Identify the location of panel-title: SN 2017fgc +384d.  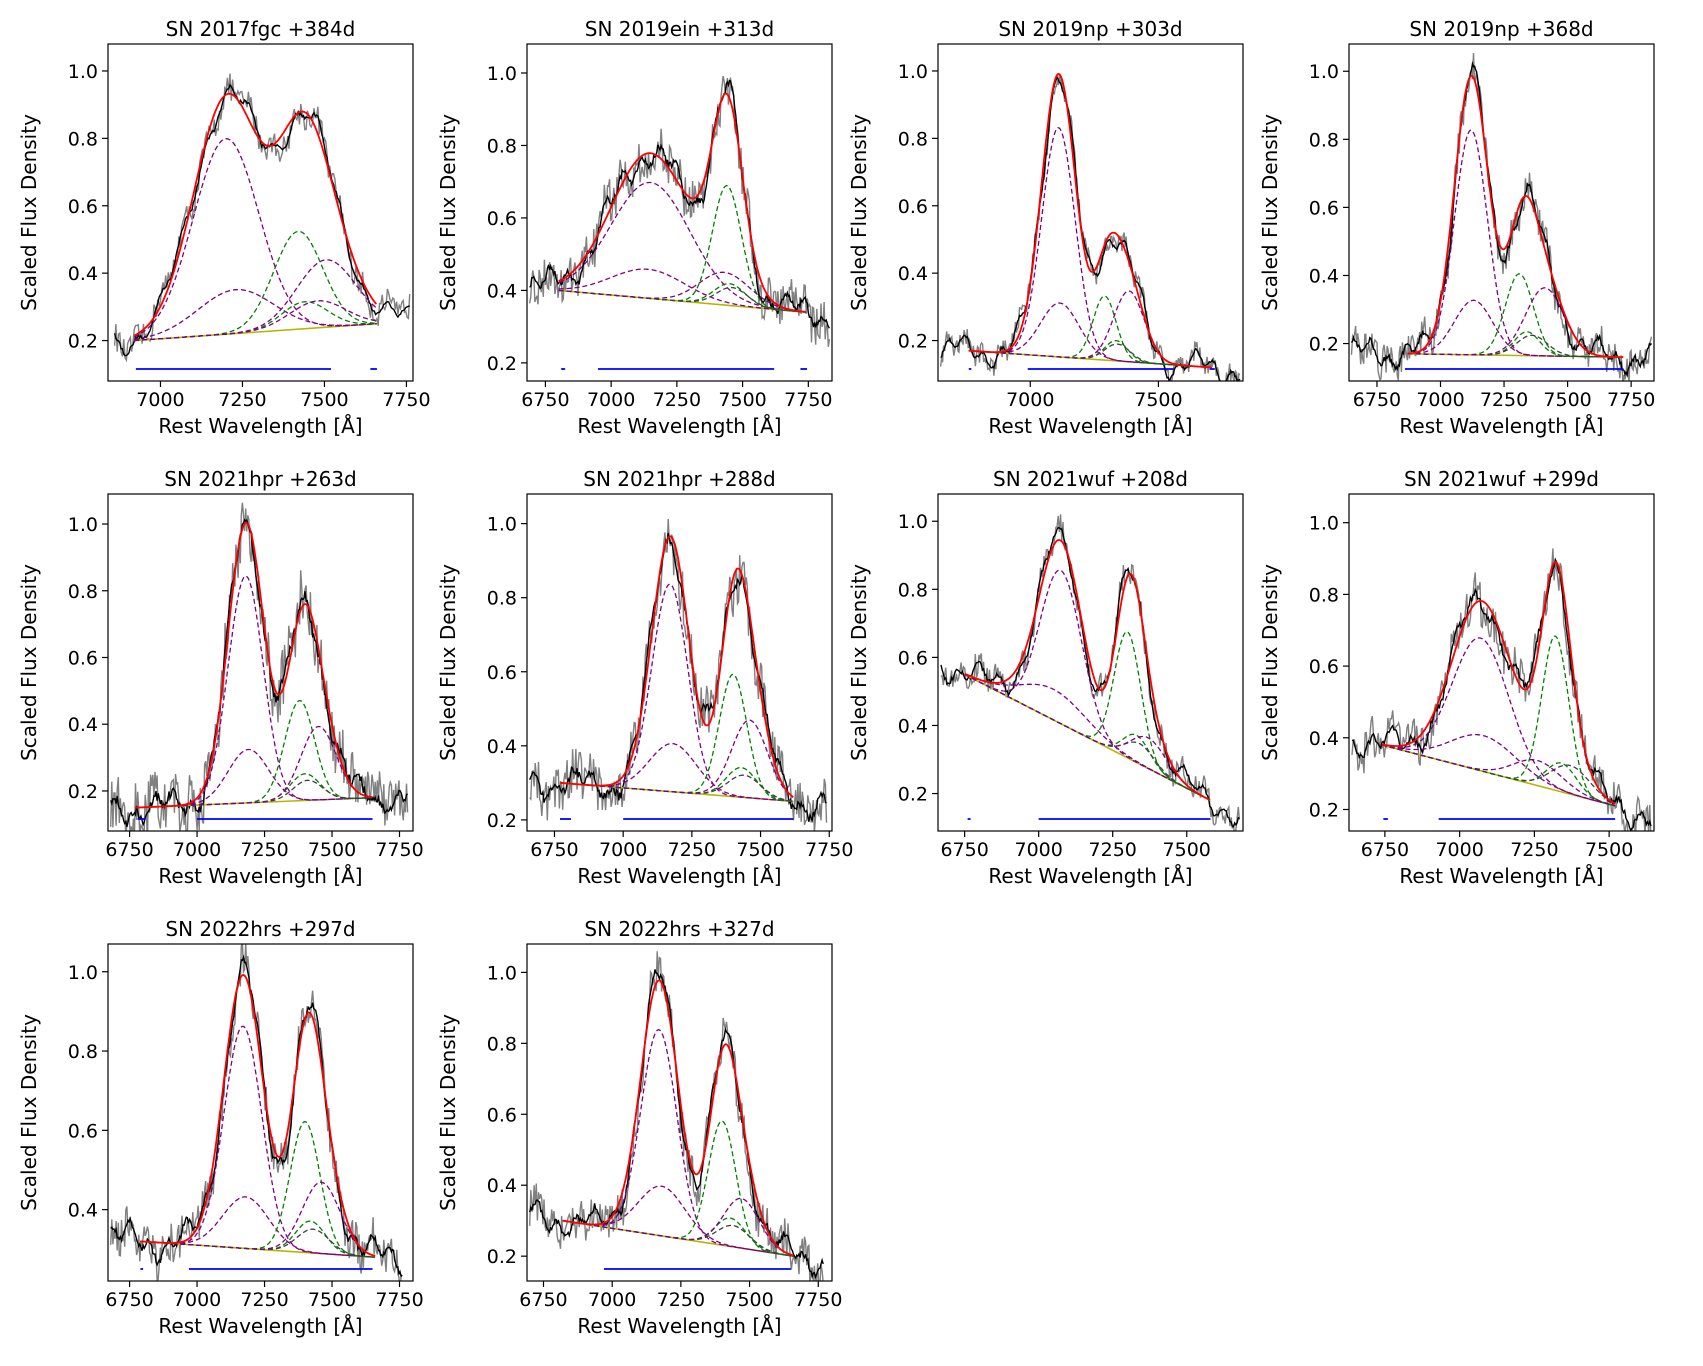
(261, 29).